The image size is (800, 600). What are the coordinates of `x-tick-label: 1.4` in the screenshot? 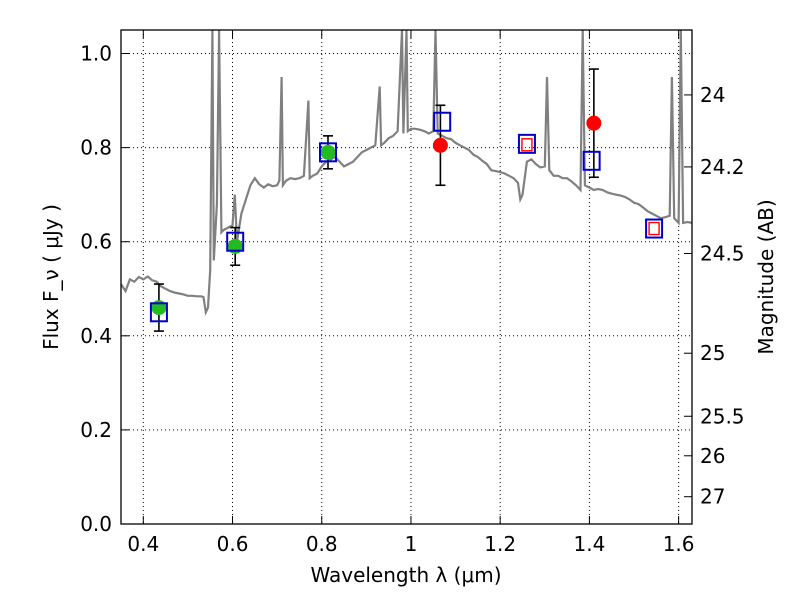 It's located at (589, 544).